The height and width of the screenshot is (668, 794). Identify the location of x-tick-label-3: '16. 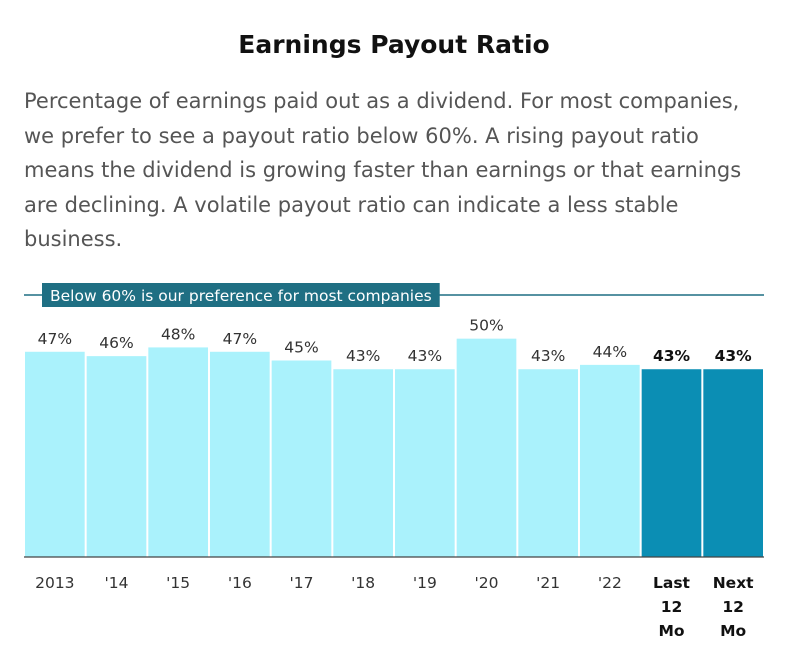
(240, 583).